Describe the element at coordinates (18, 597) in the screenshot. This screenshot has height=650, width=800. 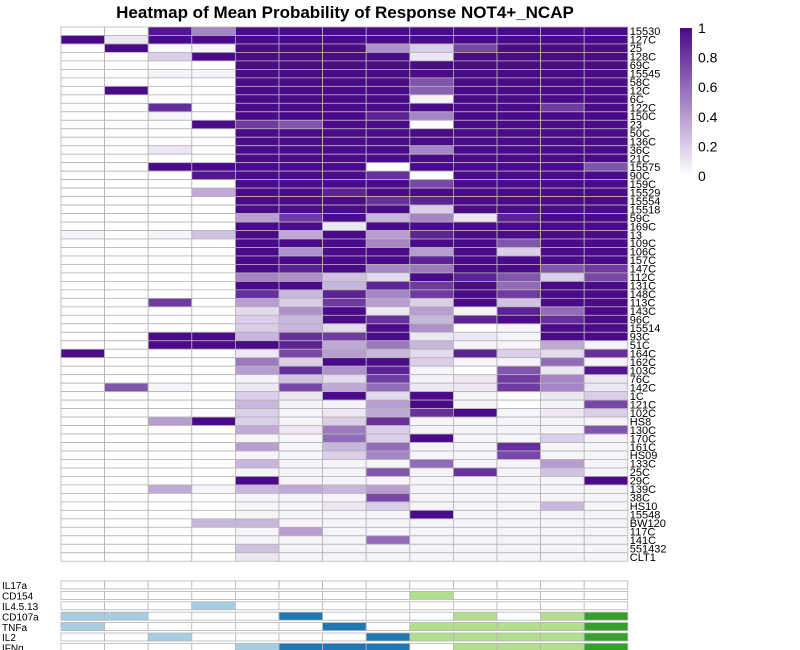
I see `function-label: CD154` at that location.